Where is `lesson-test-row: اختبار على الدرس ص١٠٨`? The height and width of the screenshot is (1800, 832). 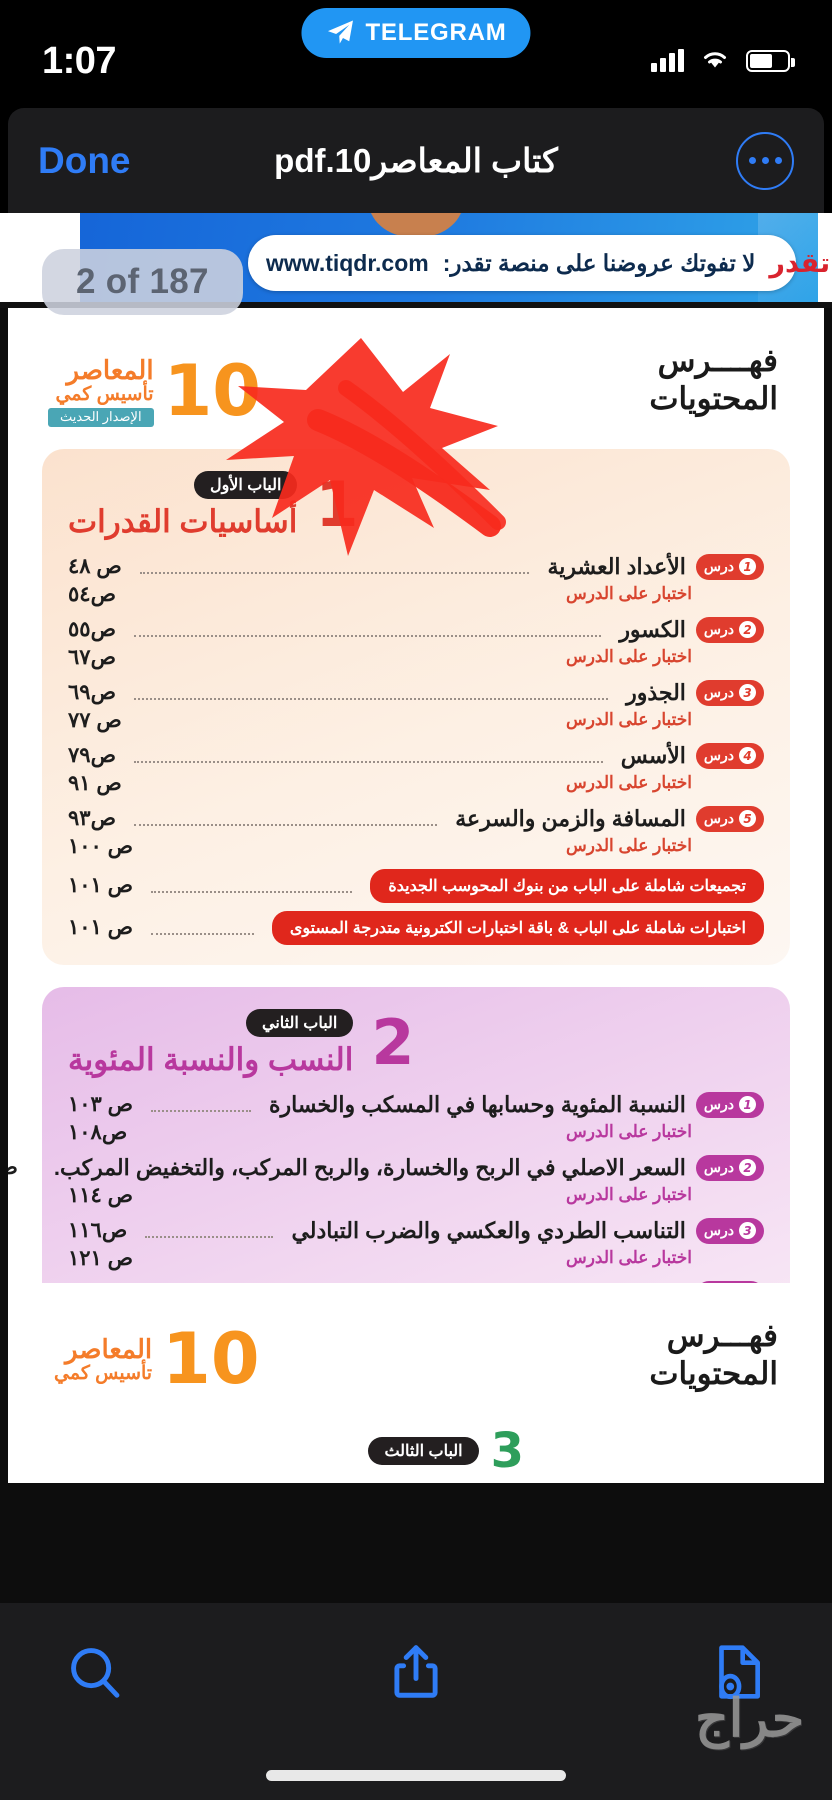
lesson-test-row: اختبار على الدرس ص١٠٨ is located at coordinates (416, 1132).